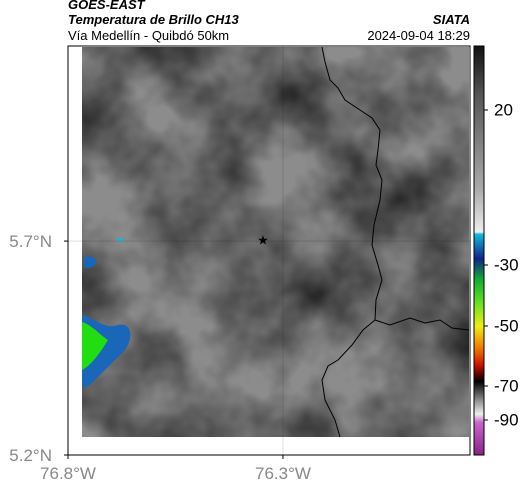 The height and width of the screenshot is (491, 526). Describe the element at coordinates (263, 239) in the screenshot. I see `location-star: ★` at that location.